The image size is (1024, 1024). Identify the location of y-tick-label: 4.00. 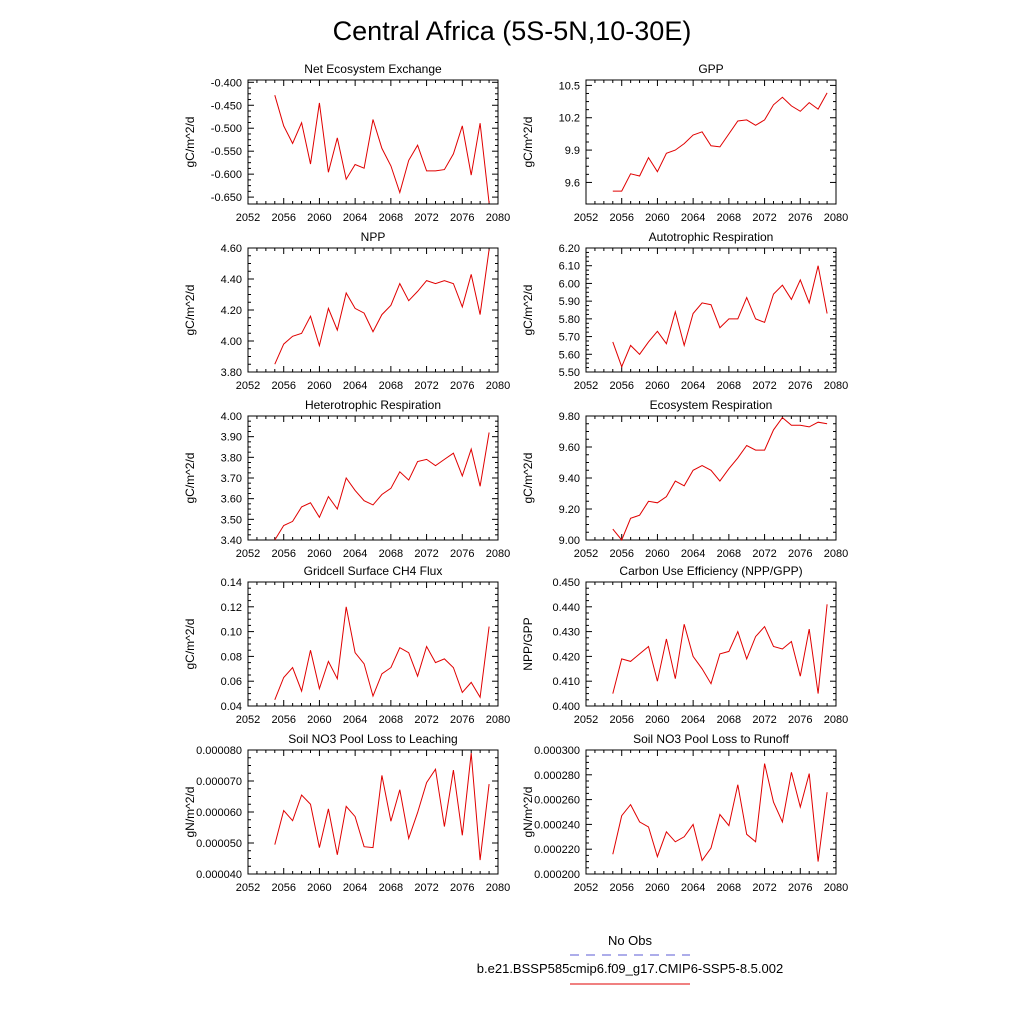
(231, 417).